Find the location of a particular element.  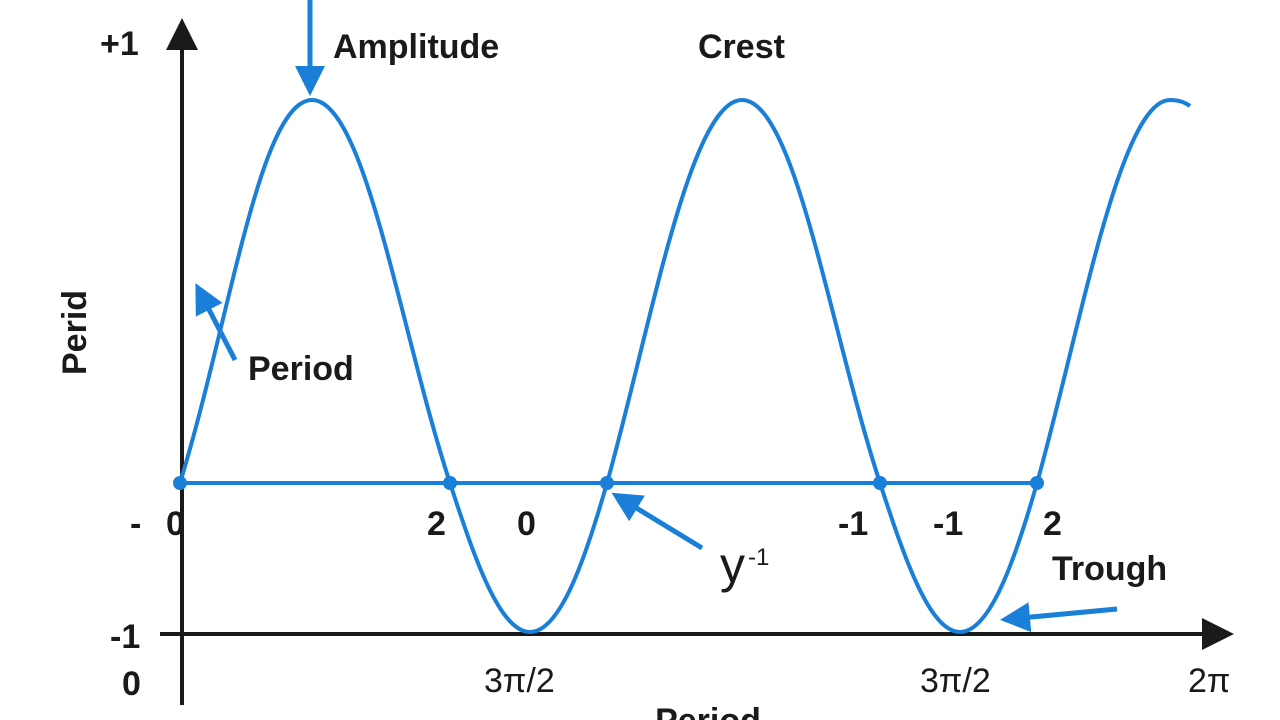

y-axis-title: Perid is located at coordinates (75, 332).